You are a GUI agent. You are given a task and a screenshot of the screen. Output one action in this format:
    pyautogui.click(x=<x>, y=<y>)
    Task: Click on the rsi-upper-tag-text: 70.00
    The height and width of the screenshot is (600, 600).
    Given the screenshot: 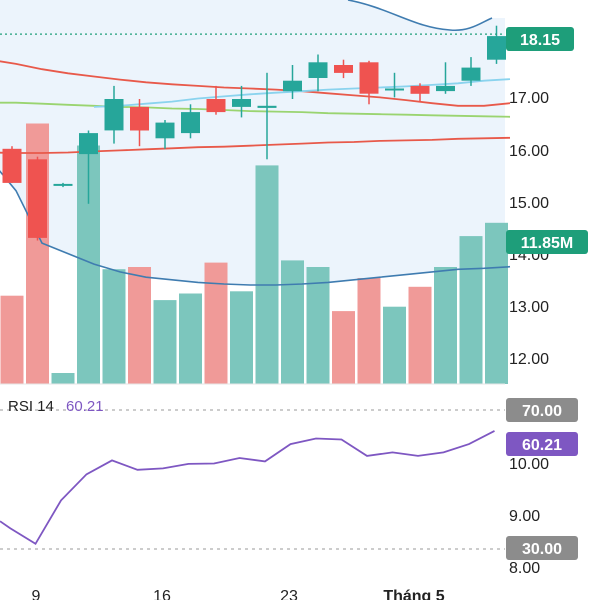 What is the action you would take?
    pyautogui.click(x=542, y=411)
    